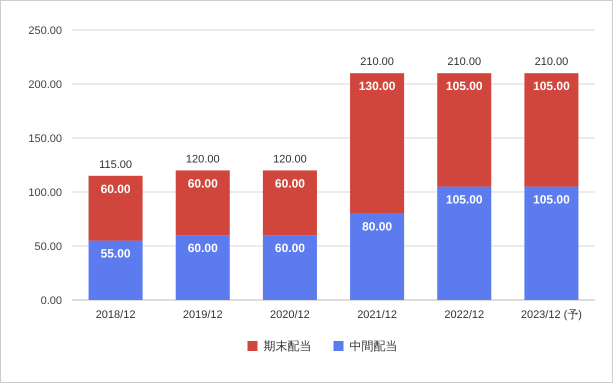 This screenshot has width=613, height=383. What do you see at coordinates (51, 301) in the screenshot?
I see `y-tick-label: 0.00` at bounding box center [51, 301].